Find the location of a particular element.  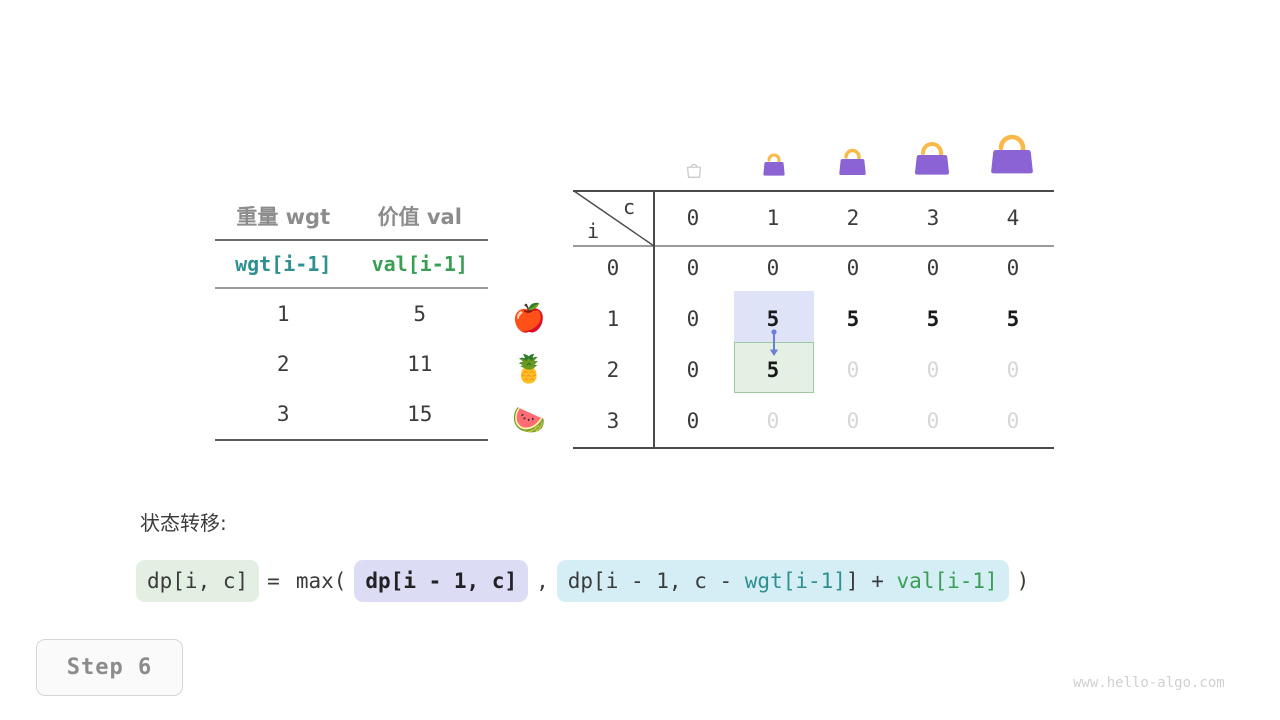

bag-size-1-icon is located at coordinates (774, 165).